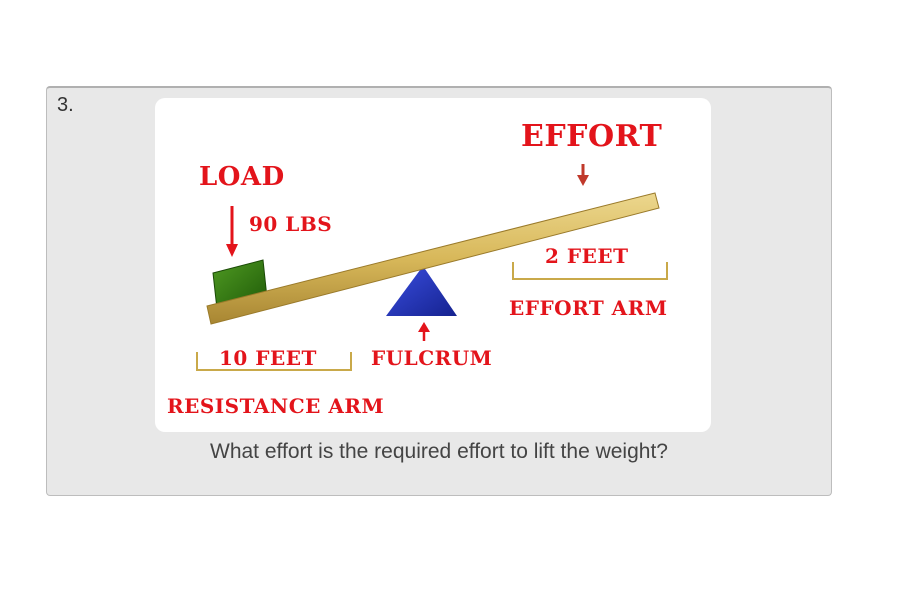 Image resolution: width=900 pixels, height=600 pixels. What do you see at coordinates (433, 258) in the screenshot?
I see `lever-bar` at bounding box center [433, 258].